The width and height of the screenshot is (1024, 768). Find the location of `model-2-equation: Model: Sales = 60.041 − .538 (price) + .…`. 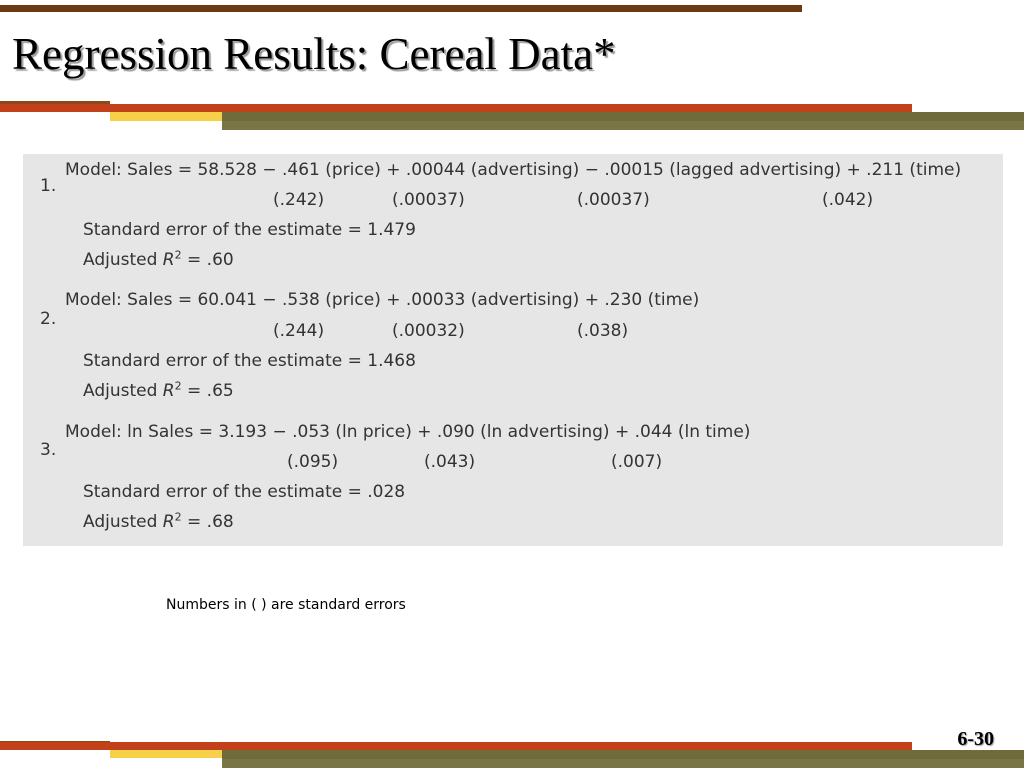

model-2-equation: Model: Sales = 60.041 − .538 (price) + .… is located at coordinates (382, 300).